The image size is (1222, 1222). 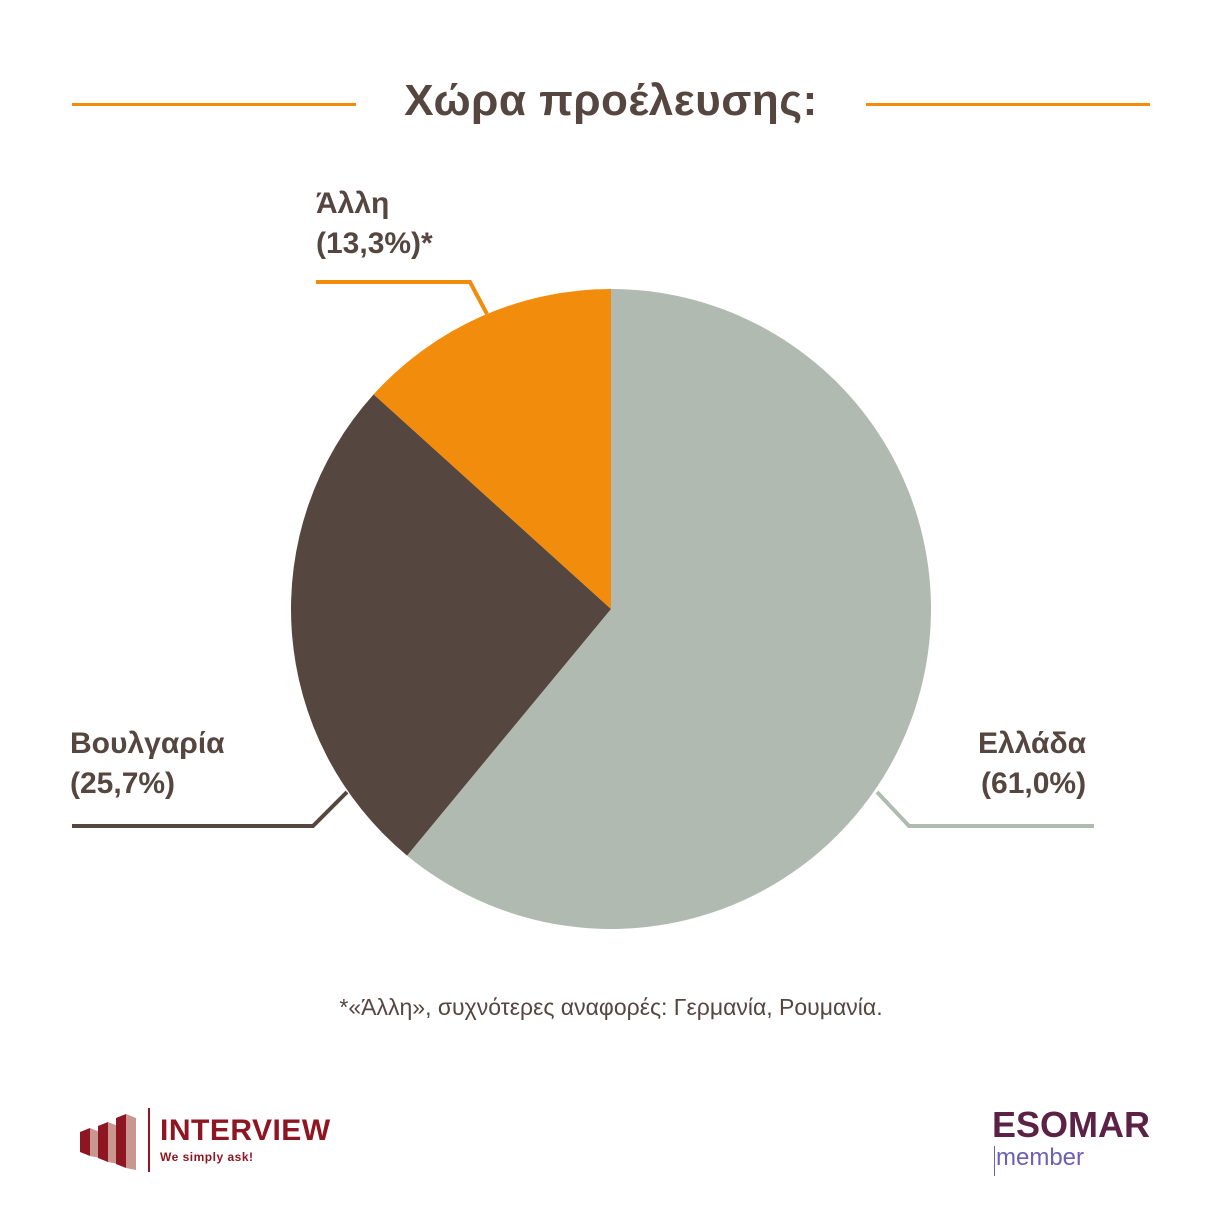 I want to click on slice-name-bulgaria: Βουλγαρία, so click(x=147, y=743).